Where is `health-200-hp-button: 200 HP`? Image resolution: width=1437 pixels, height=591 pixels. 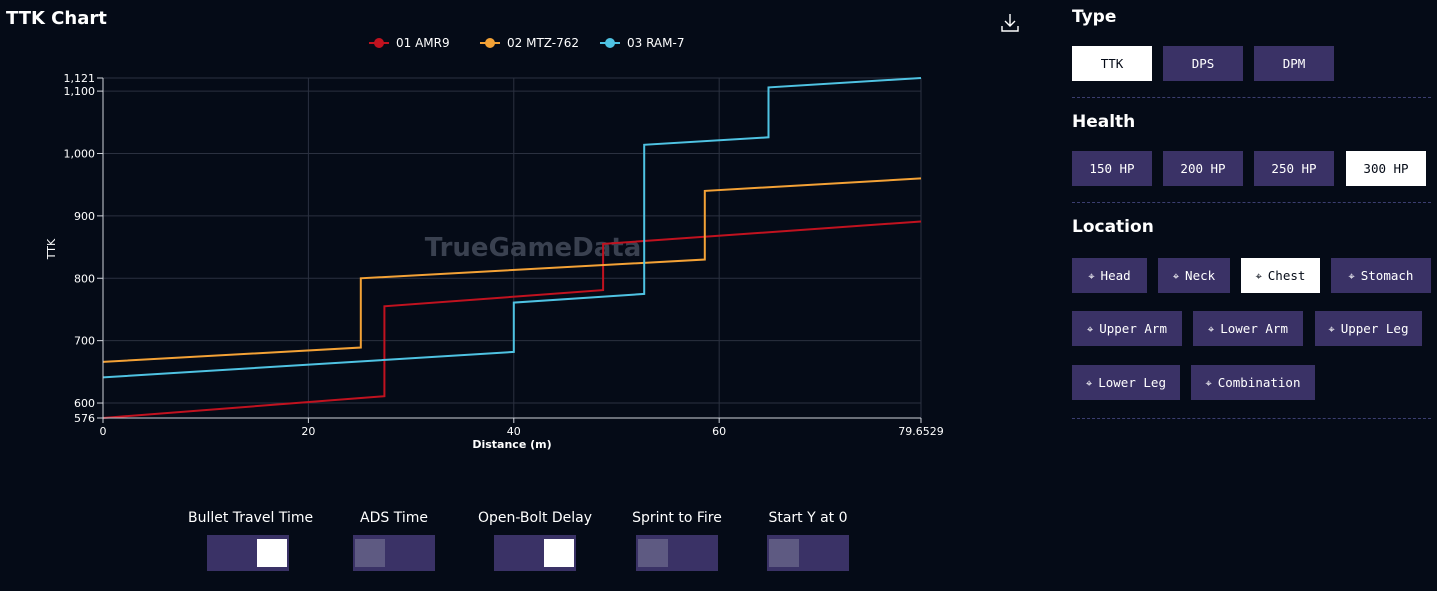 health-200-hp-button: 200 HP is located at coordinates (1203, 168).